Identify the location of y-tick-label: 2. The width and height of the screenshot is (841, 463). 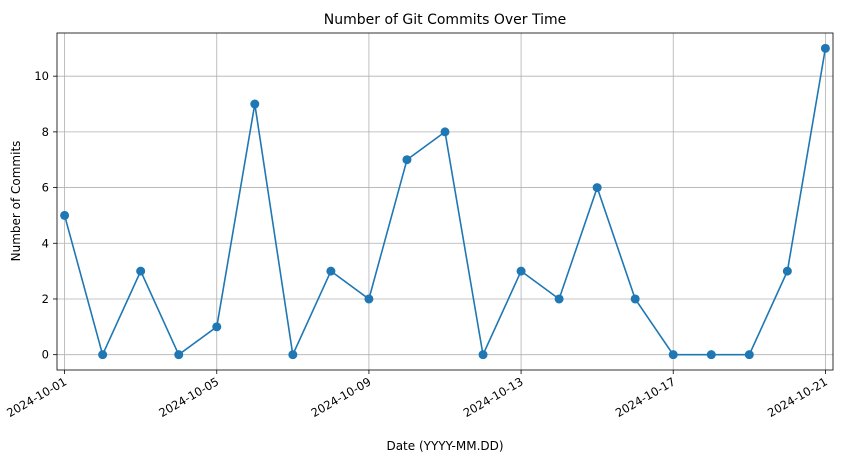
(45, 299).